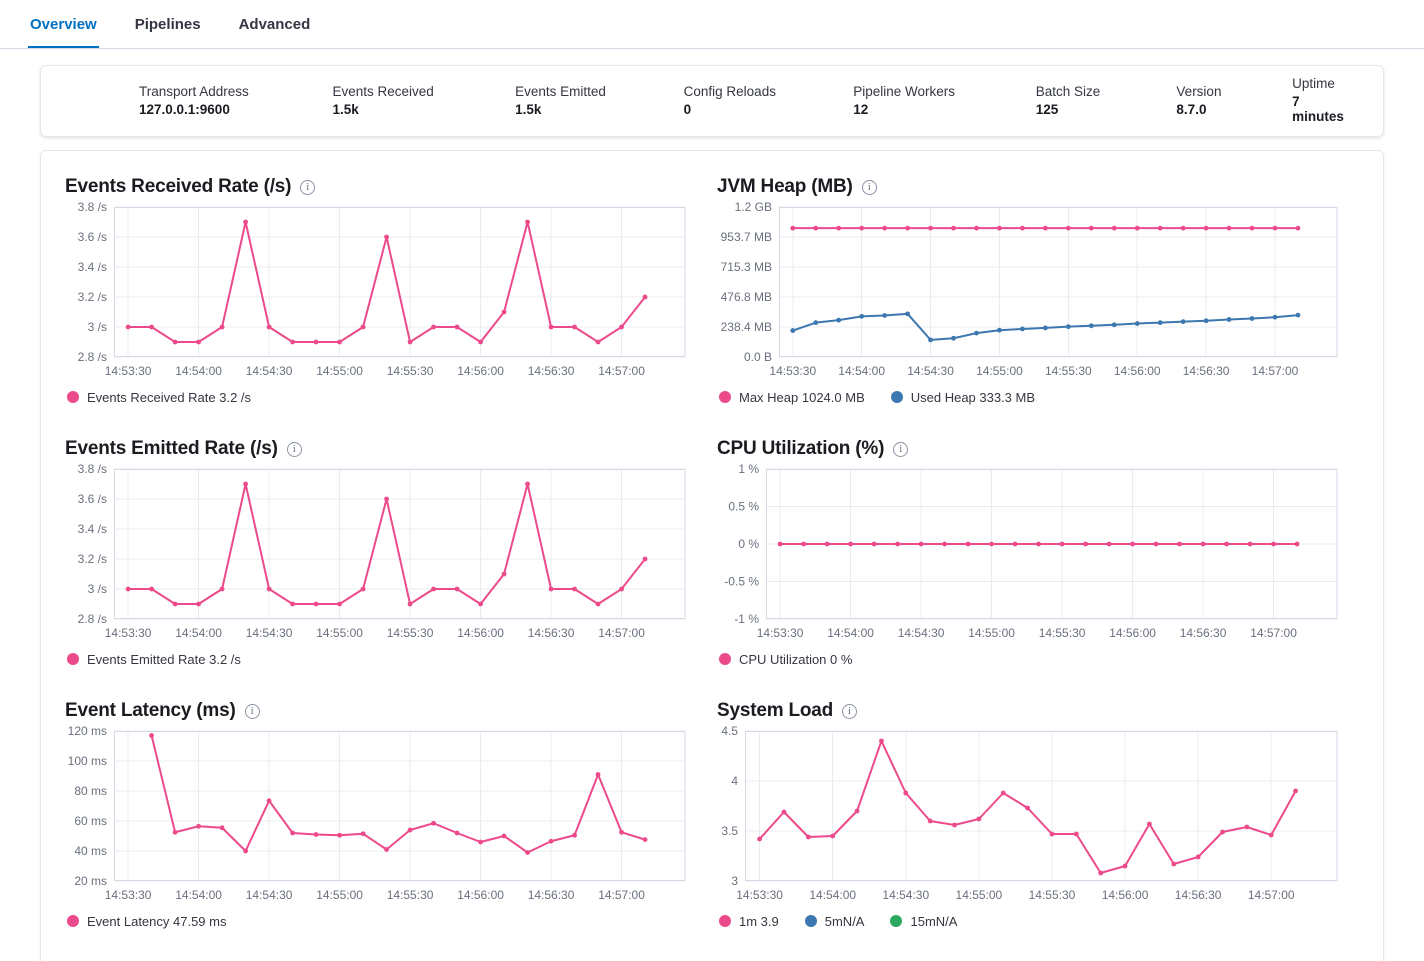 This screenshot has height=961, width=1424. I want to click on legend-item: Events Emitted Rate 3.2 /s, so click(154, 659).